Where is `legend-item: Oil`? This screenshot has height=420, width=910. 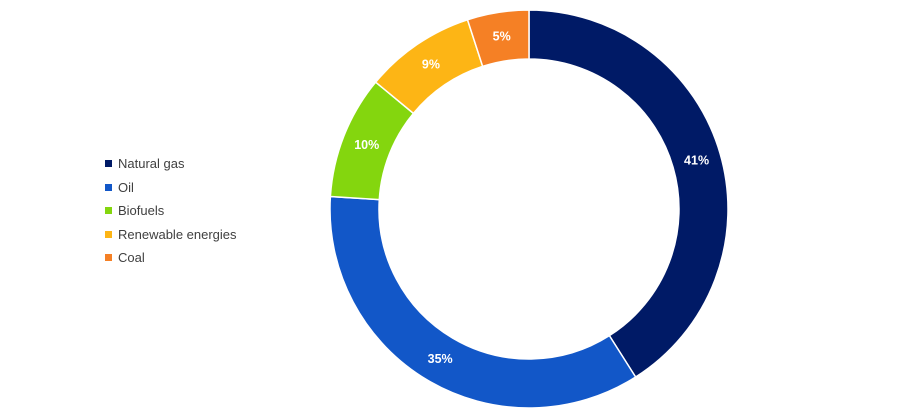
legend-item: Oil is located at coordinates (171, 188).